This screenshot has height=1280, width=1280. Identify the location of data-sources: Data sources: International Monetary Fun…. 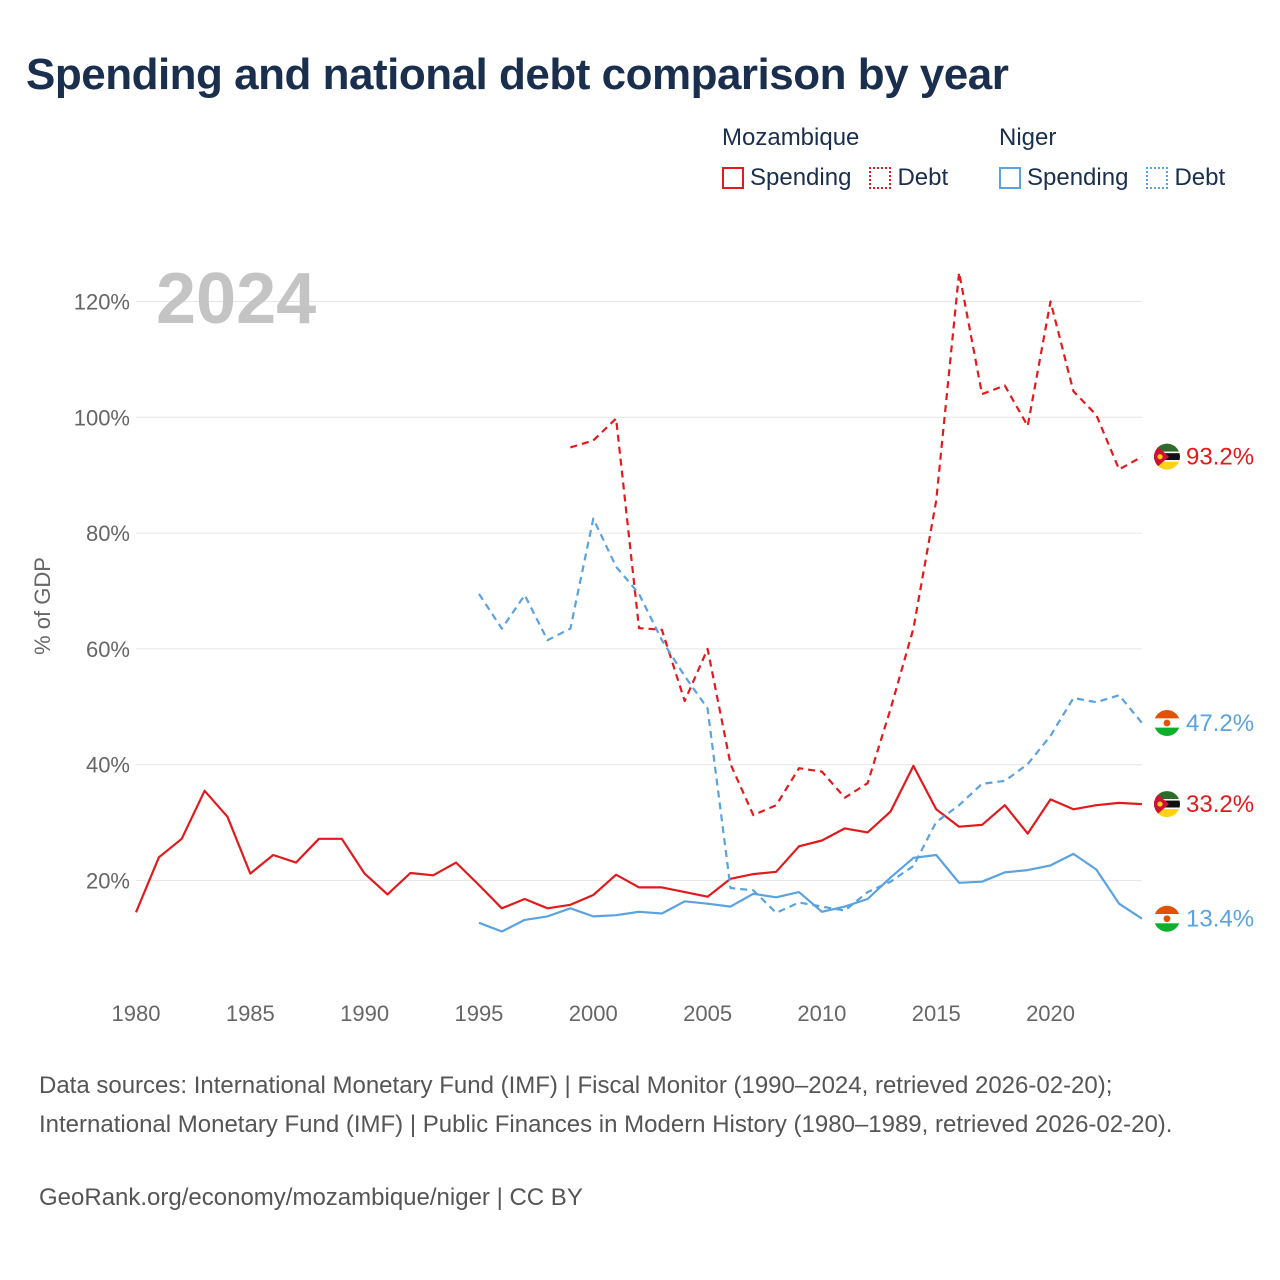
(606, 1105).